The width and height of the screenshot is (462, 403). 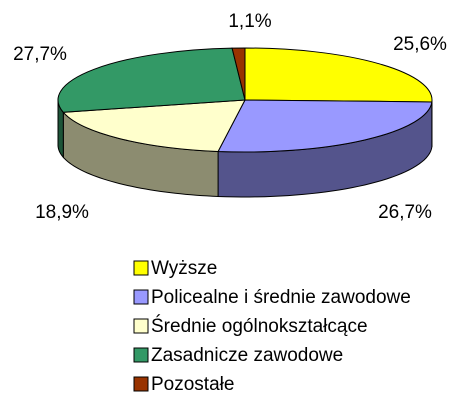 What do you see at coordinates (247, 355) in the screenshot?
I see `legend-label: Zasadnicze zawodowe` at bounding box center [247, 355].